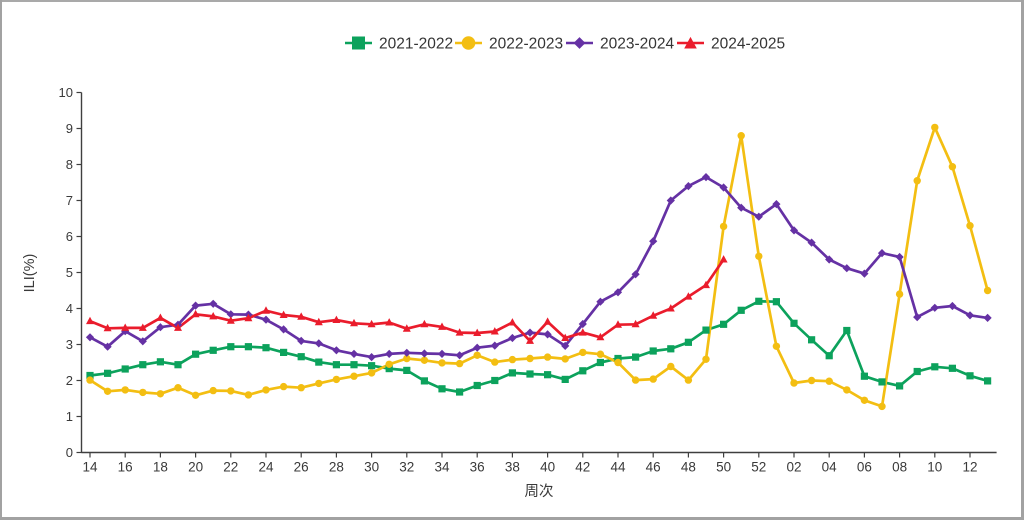 The height and width of the screenshot is (525, 1024). I want to click on svg-text: 6, so click(69, 236).